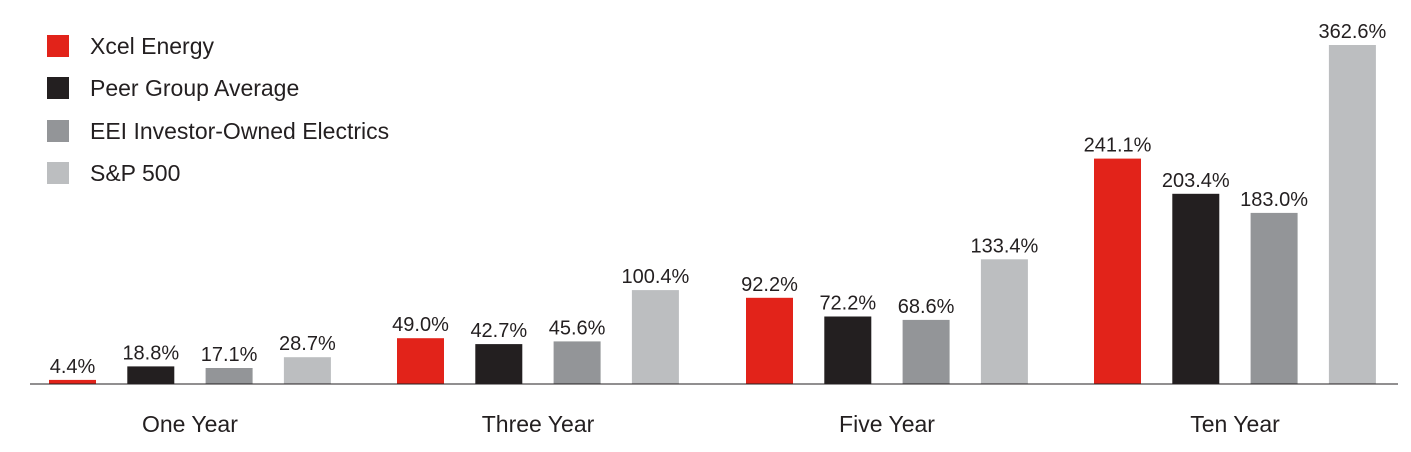  What do you see at coordinates (1118, 146) in the screenshot?
I see `value-label-xcel-energy-ten-year: 241.1%` at bounding box center [1118, 146].